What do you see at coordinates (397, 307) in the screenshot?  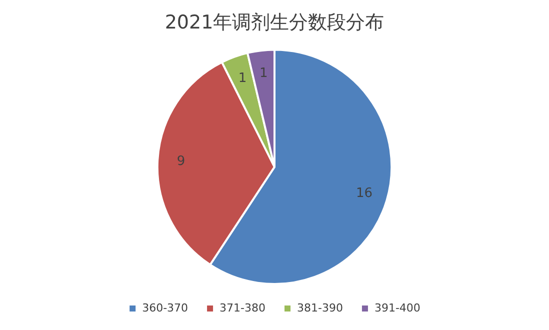 I see `legend-label: 391-400` at bounding box center [397, 307].